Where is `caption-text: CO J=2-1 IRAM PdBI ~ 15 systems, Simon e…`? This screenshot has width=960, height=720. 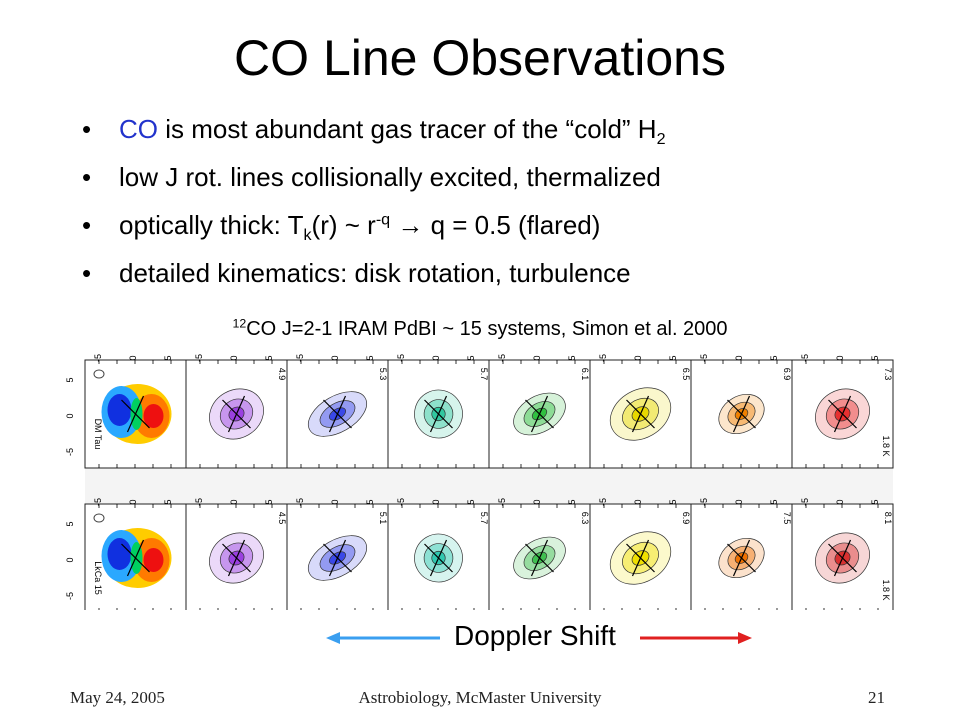 caption-text: CO J=2-1 IRAM PdBI ~ 15 systems, Simon e… is located at coordinates (487, 329).